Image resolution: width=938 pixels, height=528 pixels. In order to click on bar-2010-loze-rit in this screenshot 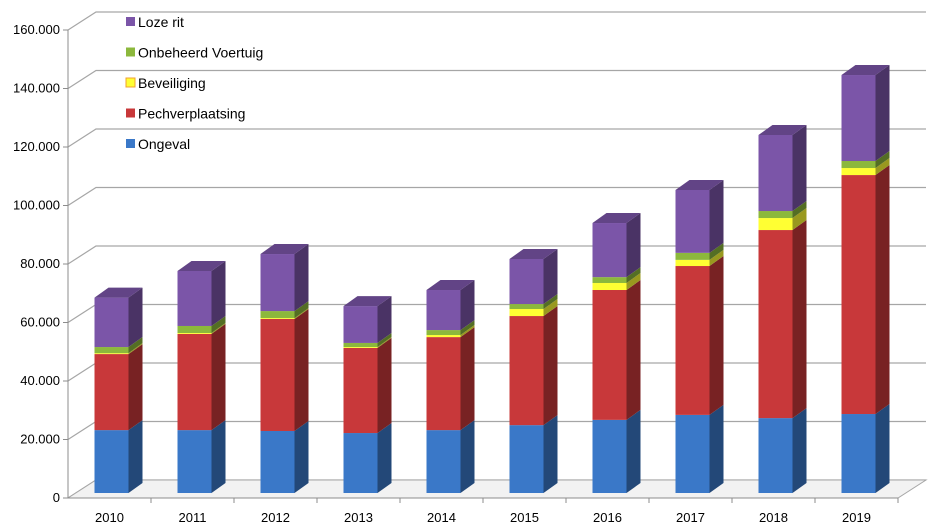, I will do `click(118, 317)`.